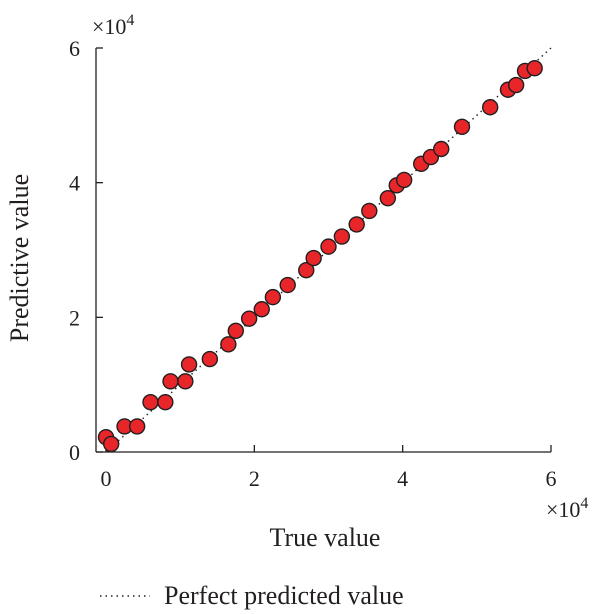 The image size is (600, 614). What do you see at coordinates (106, 478) in the screenshot?
I see `x-tick-label: 0` at bounding box center [106, 478].